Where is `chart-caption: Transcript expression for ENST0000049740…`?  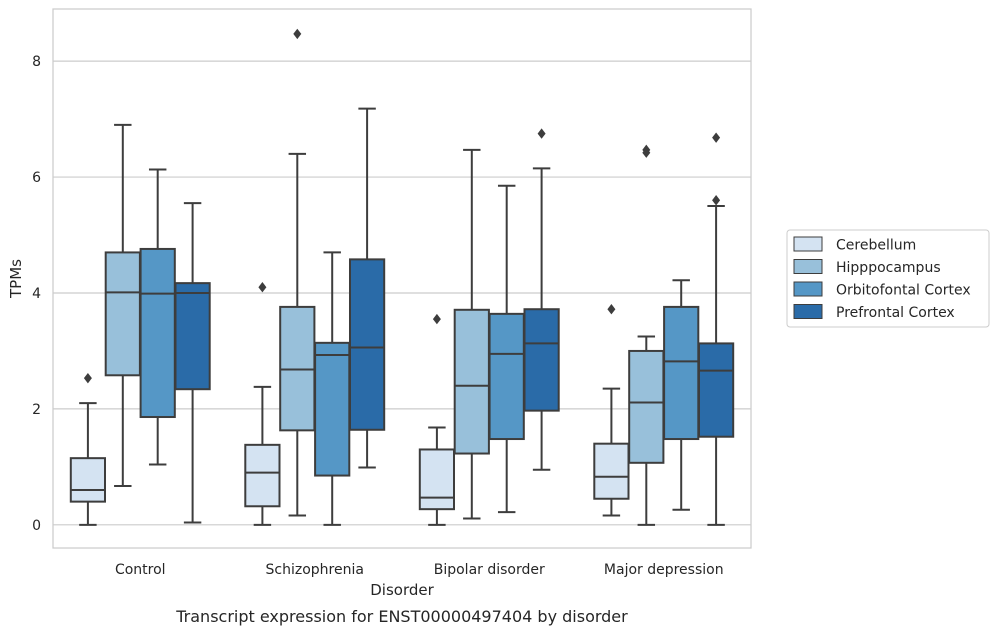
chart-caption: Transcript expression for ENST0000049740… is located at coordinates (401, 616).